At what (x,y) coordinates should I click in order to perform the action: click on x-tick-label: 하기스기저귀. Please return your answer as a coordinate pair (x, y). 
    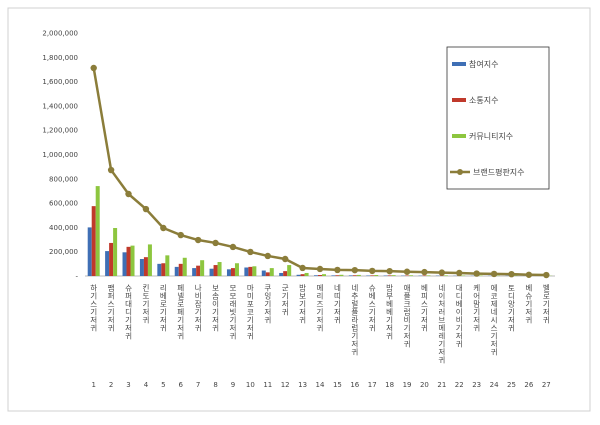
    Looking at the image, I should click on (93, 308).